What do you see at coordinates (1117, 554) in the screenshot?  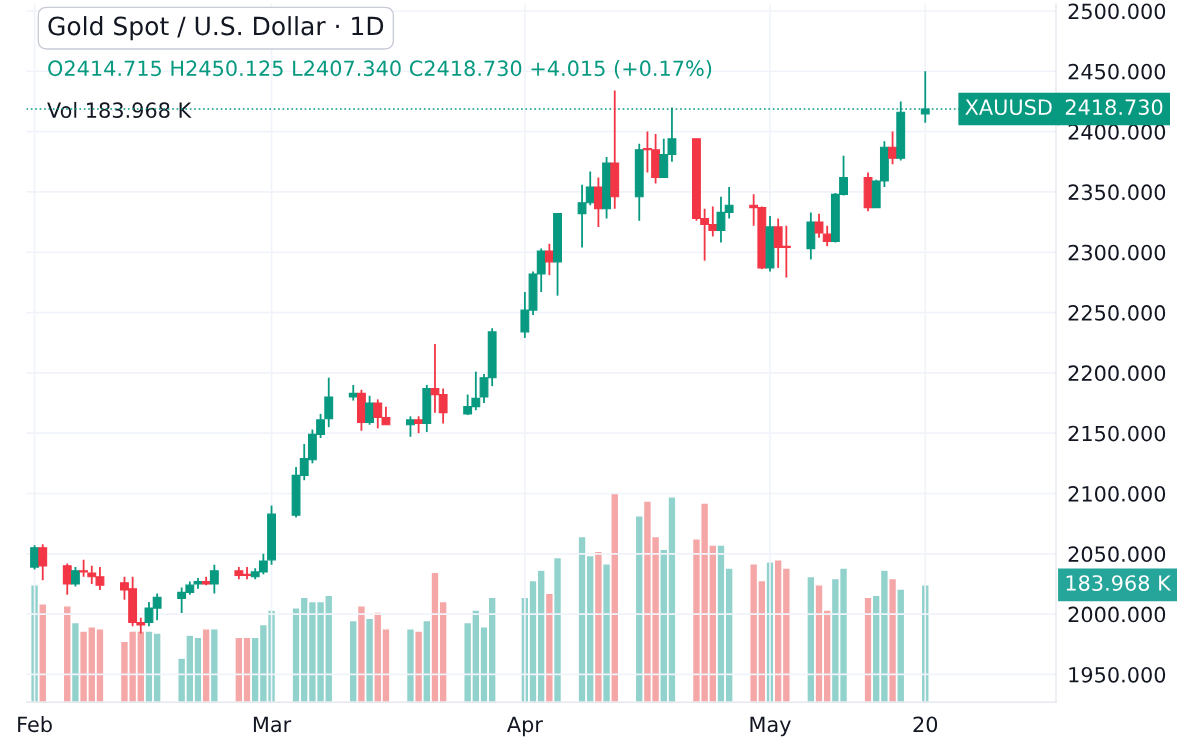 I see `y-tick-label: 2050.000` at bounding box center [1117, 554].